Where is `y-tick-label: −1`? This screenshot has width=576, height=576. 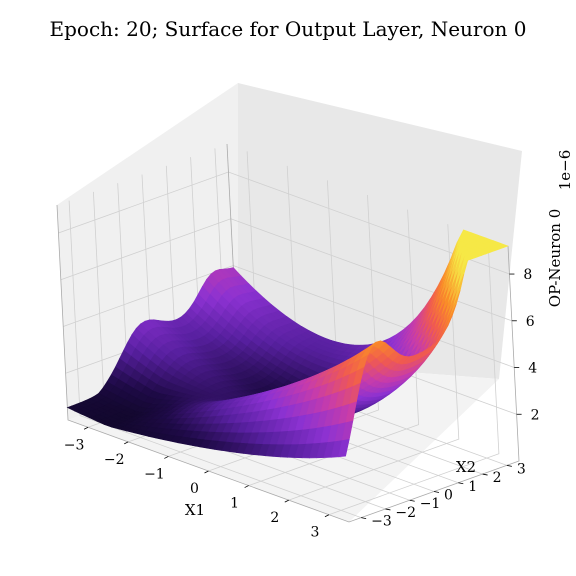 y-tick-label: −1 is located at coordinates (430, 504).